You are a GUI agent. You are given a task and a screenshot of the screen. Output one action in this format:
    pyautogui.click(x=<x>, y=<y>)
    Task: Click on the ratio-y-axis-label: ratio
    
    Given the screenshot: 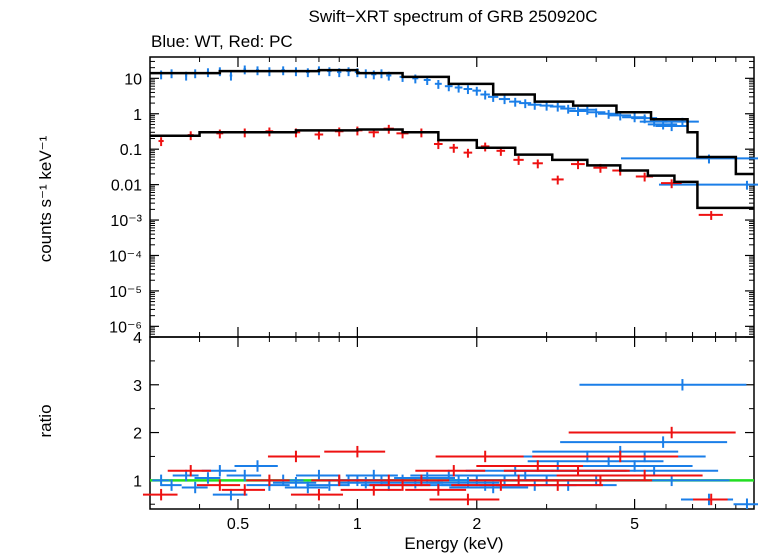 What is the action you would take?
    pyautogui.click(x=45, y=420)
    